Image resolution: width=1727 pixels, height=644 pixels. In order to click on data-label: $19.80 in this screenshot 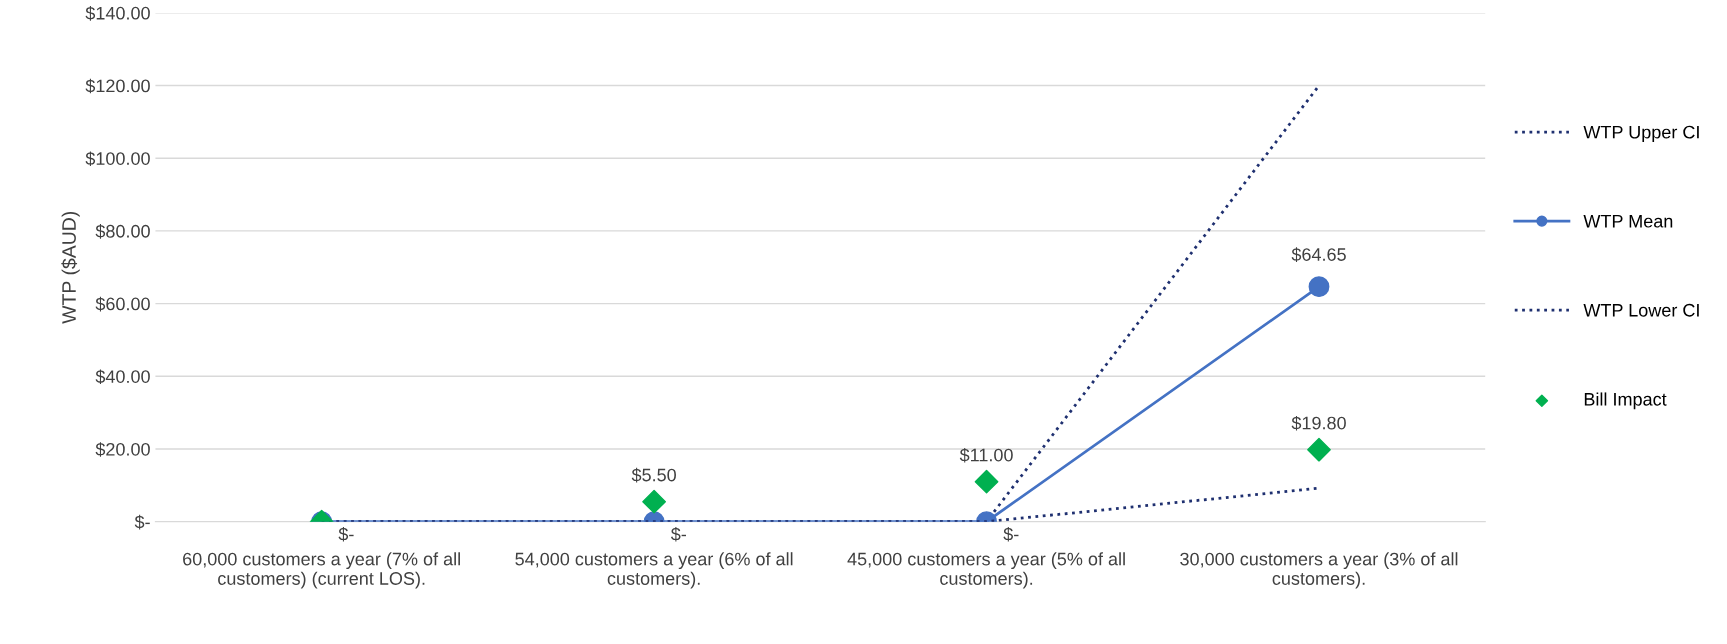, I will do `click(1318, 423)`.